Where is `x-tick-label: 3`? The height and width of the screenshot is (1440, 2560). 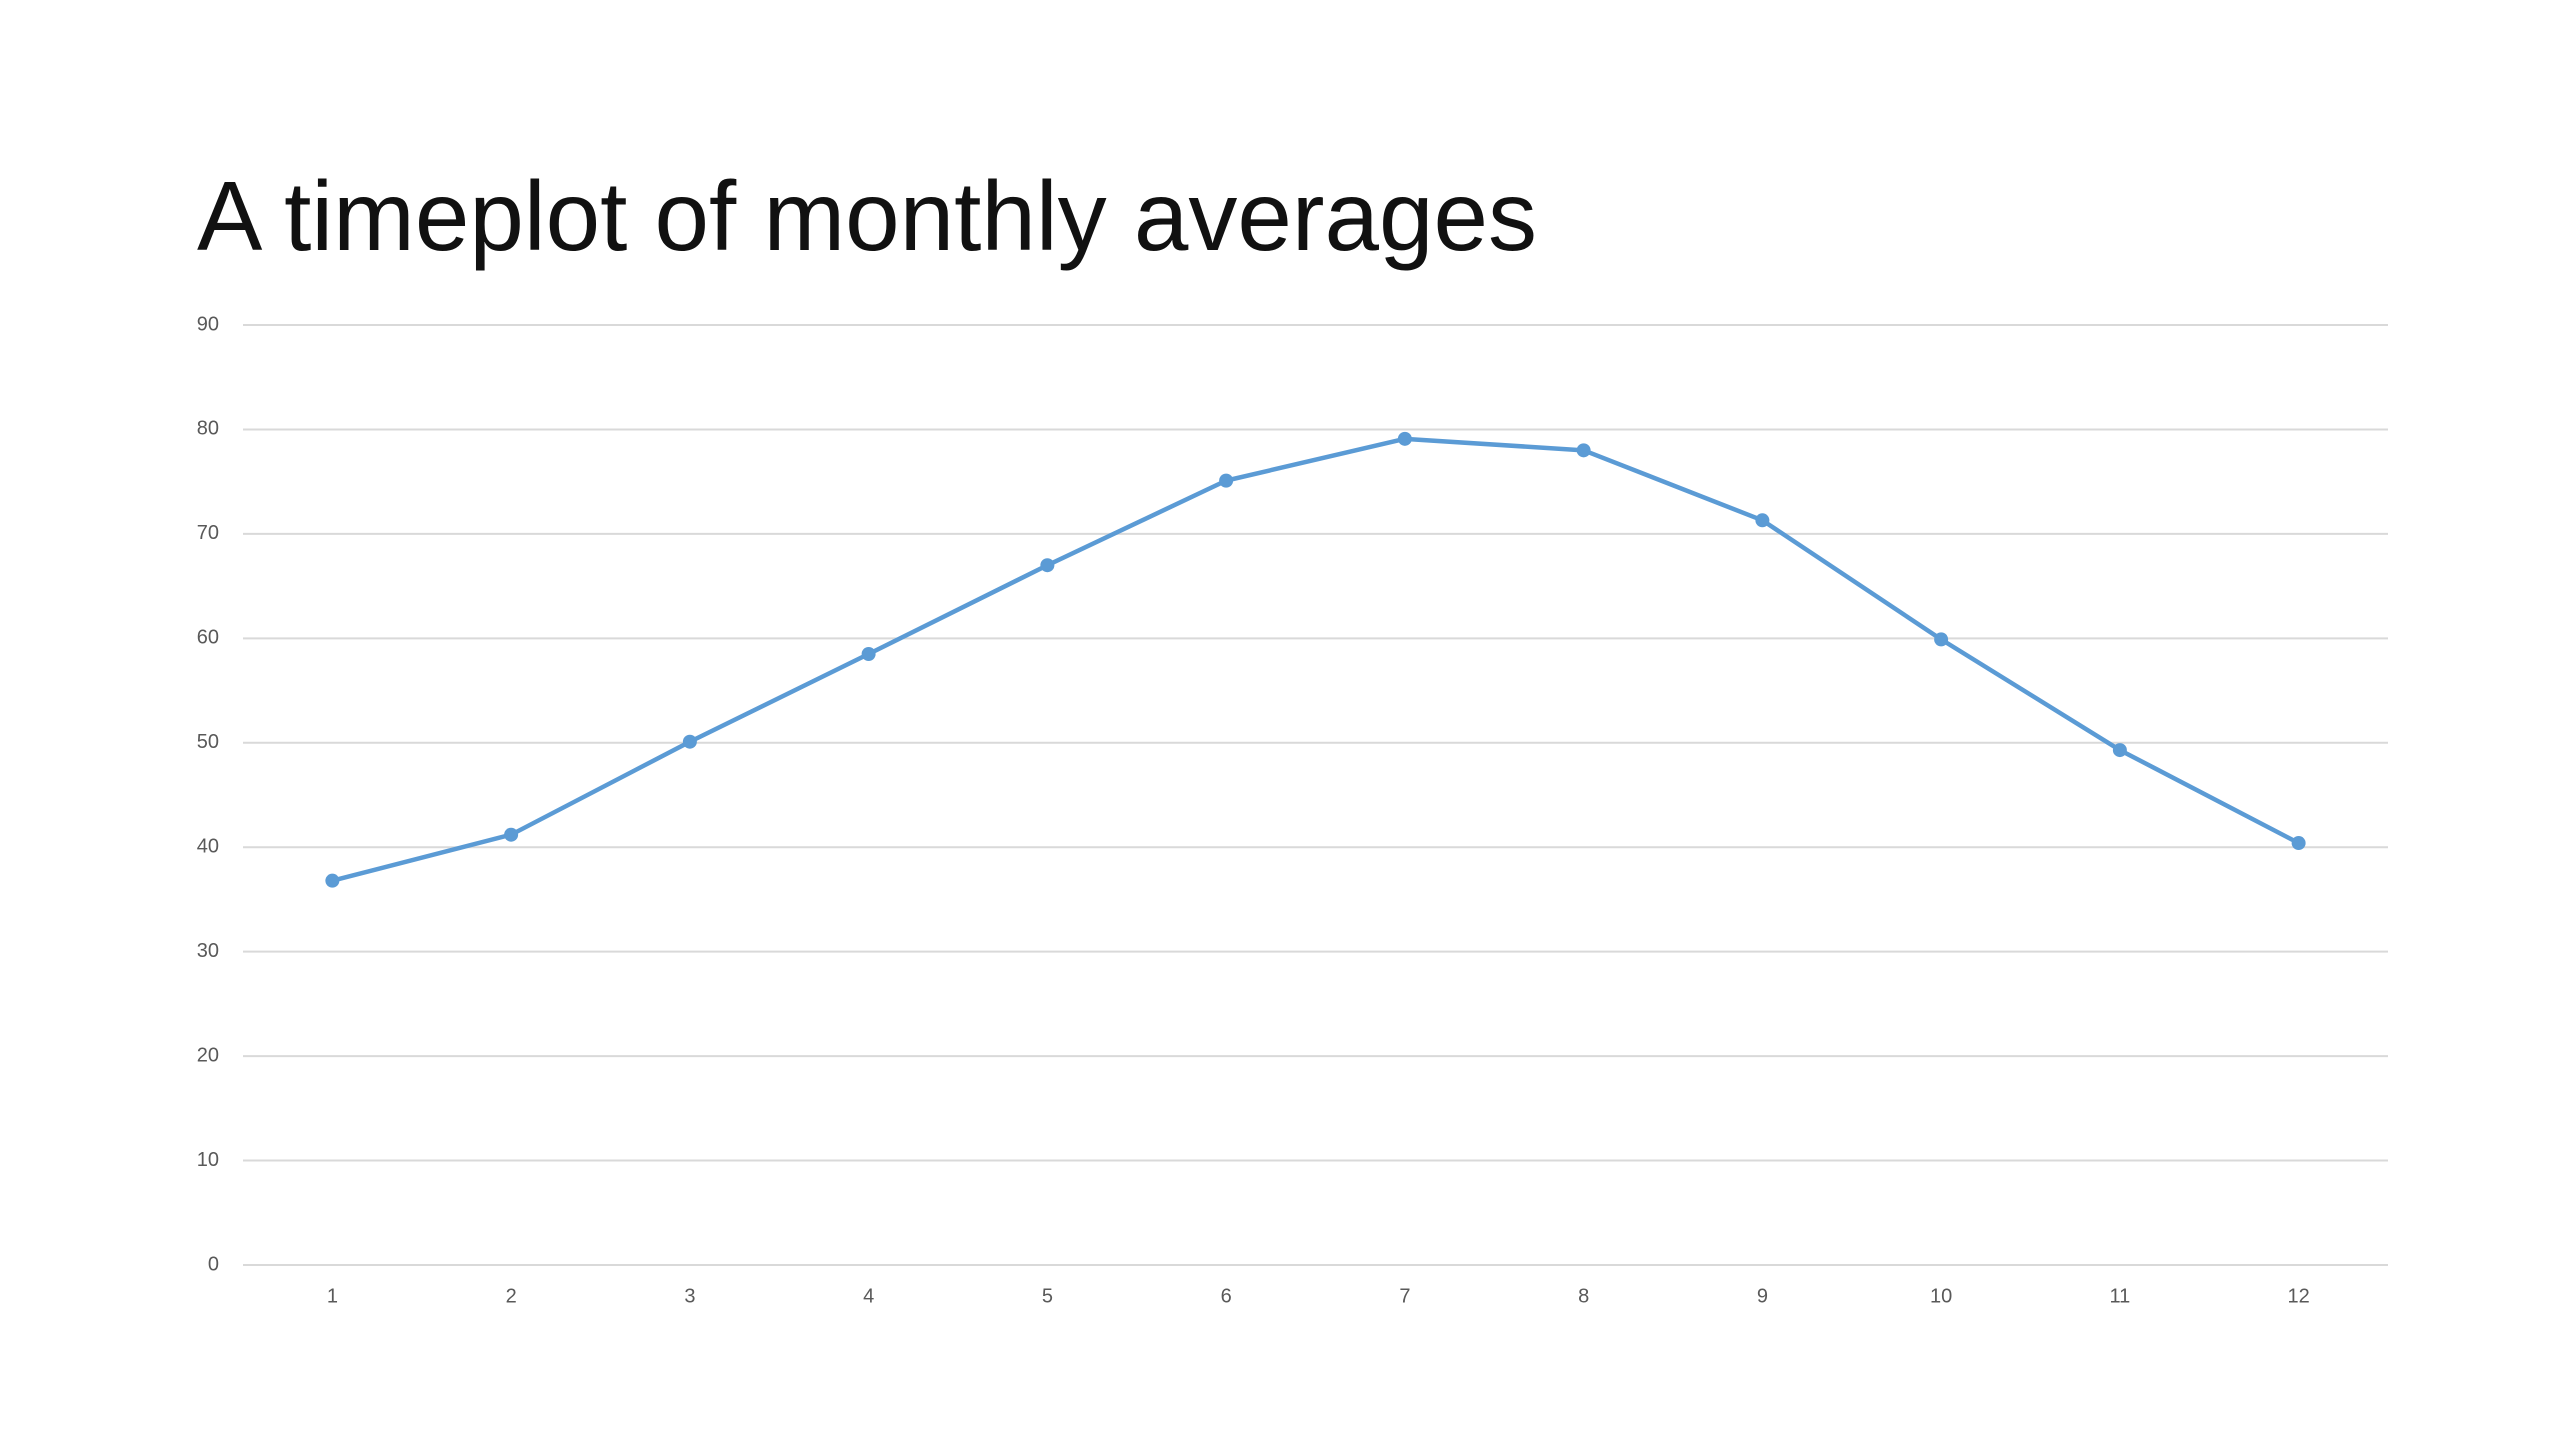
x-tick-label: 3 is located at coordinates (689, 1296).